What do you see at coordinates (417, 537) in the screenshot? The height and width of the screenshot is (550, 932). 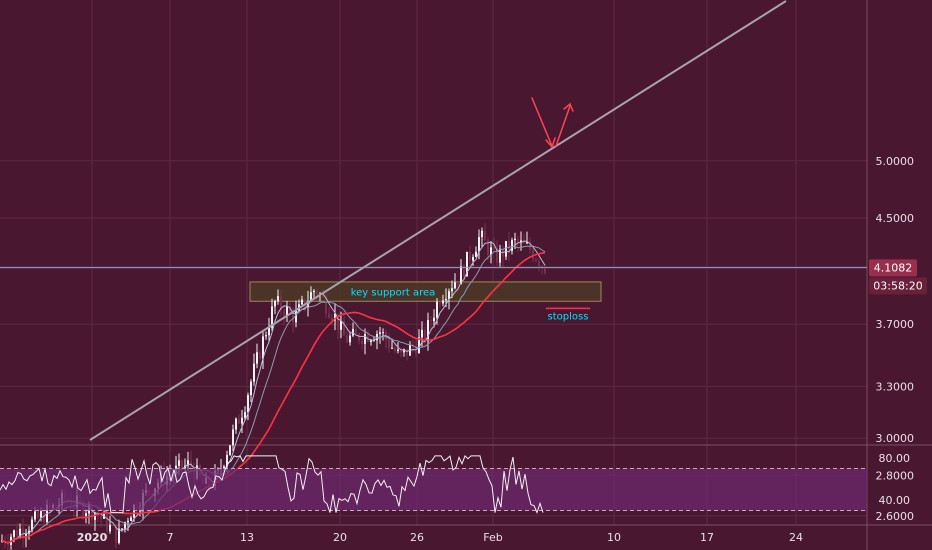 I see `x-label-26: 26` at bounding box center [417, 537].